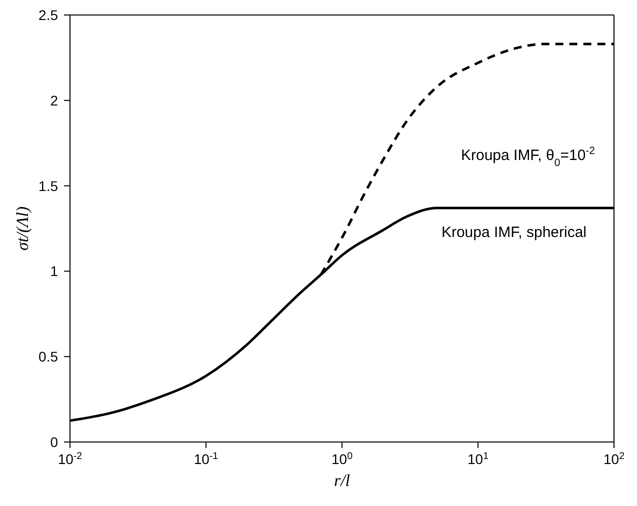  What do you see at coordinates (54, 442) in the screenshot?
I see `y-tick-label: 0` at bounding box center [54, 442].